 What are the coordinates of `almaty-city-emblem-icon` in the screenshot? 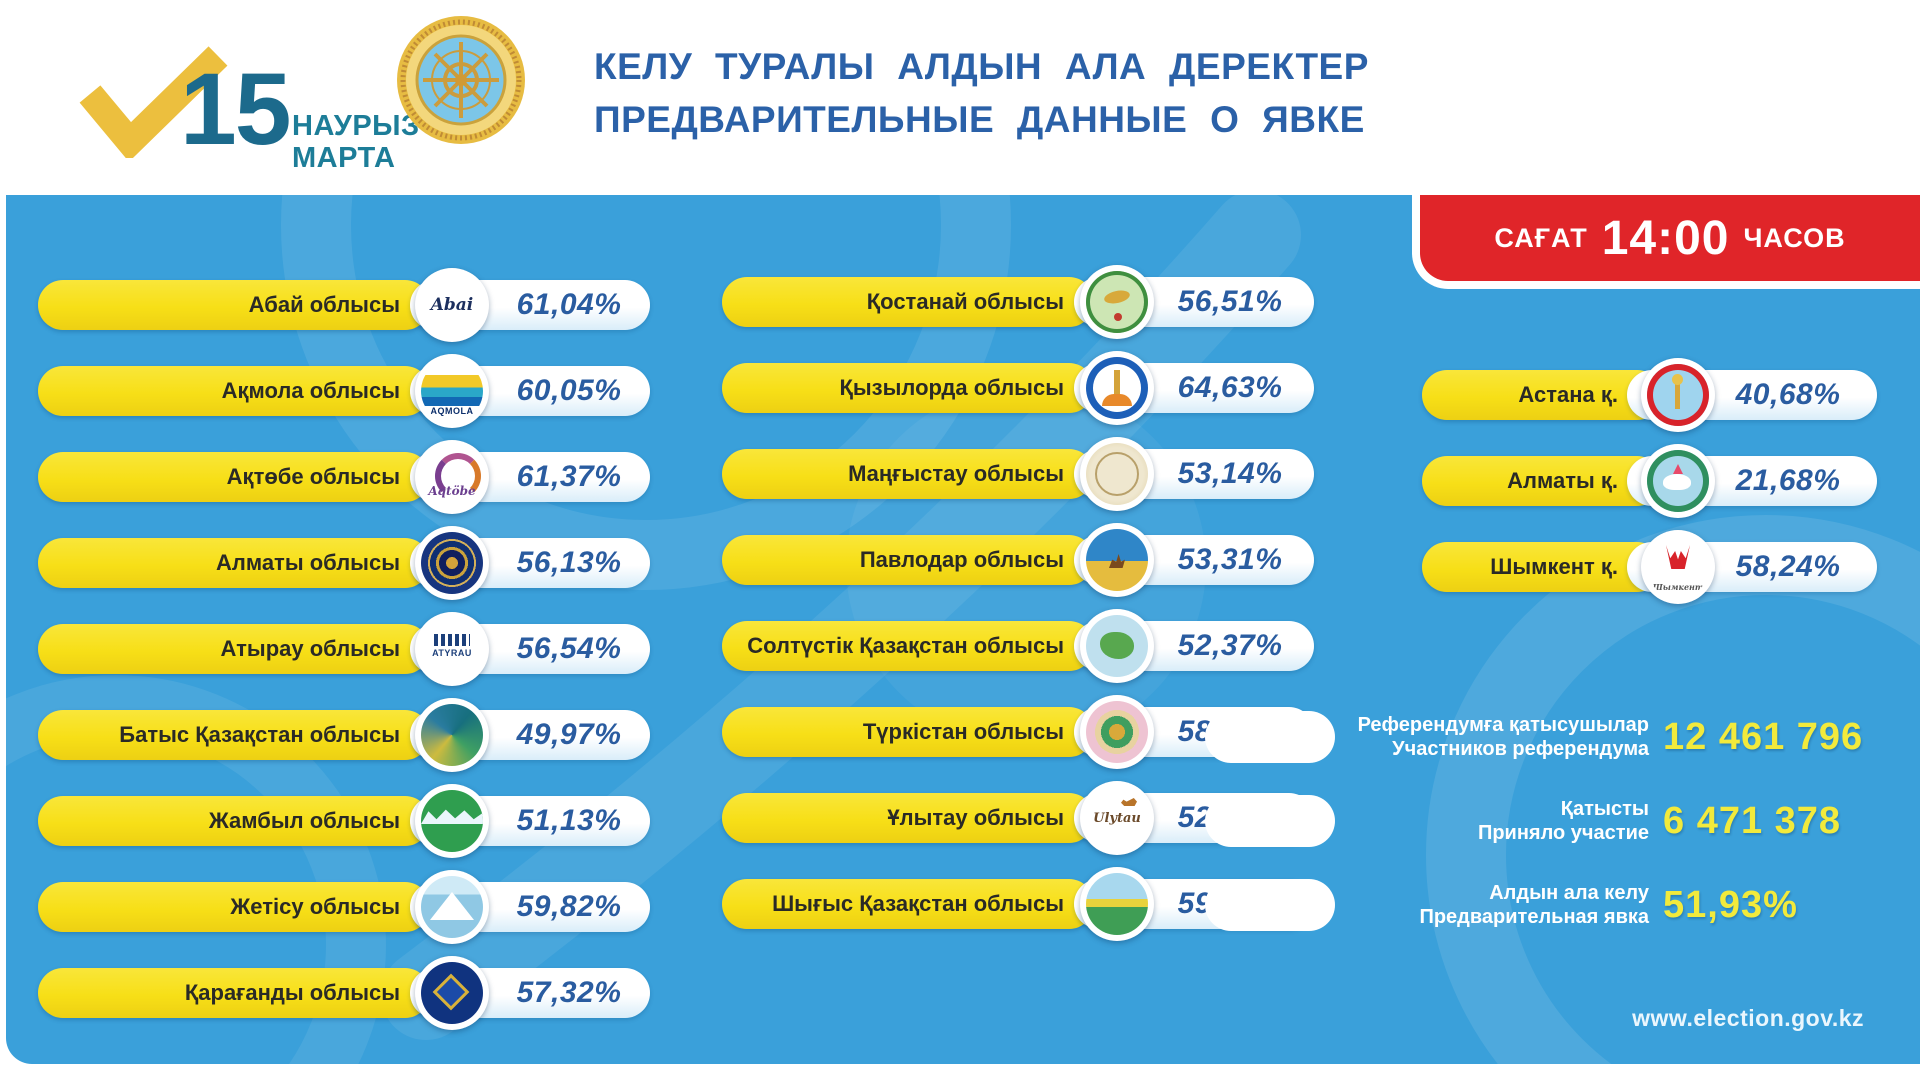 It's located at (1678, 481).